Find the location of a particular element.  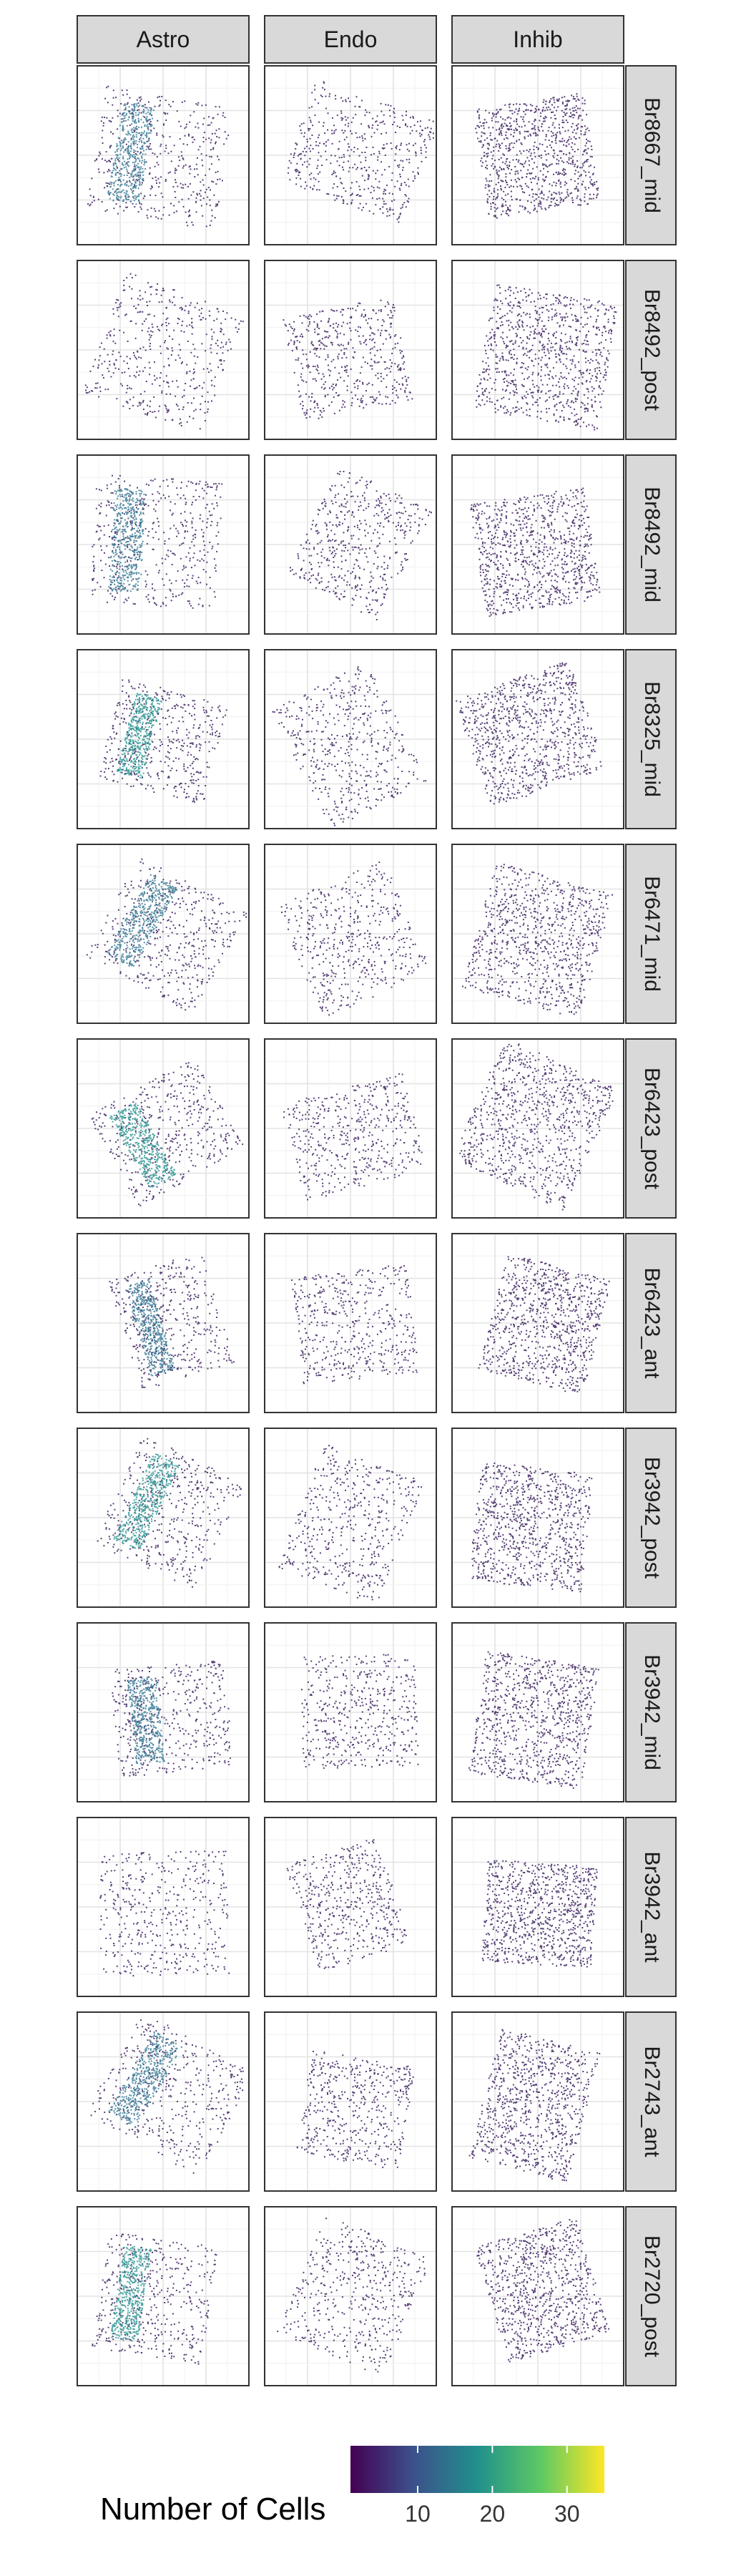

panel-endo-br3942-post is located at coordinates (350, 1518).